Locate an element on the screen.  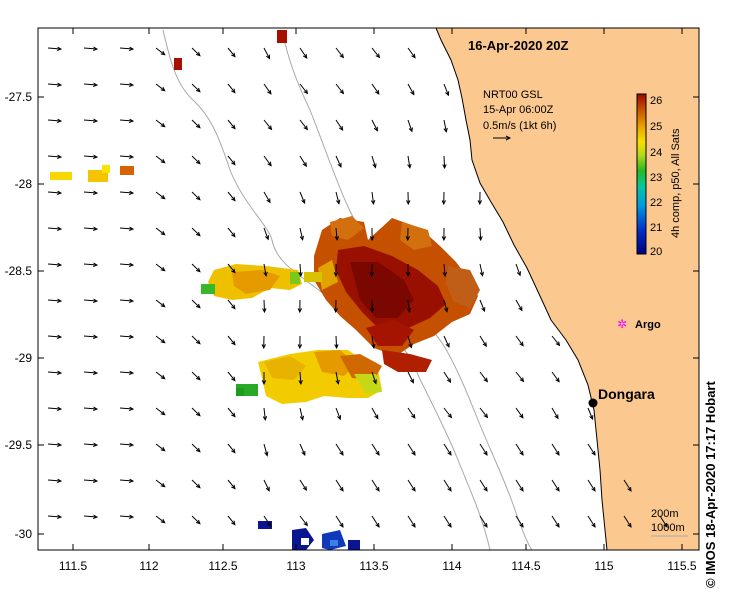
lat-tick-label: -29.5 is located at coordinates (19, 445).